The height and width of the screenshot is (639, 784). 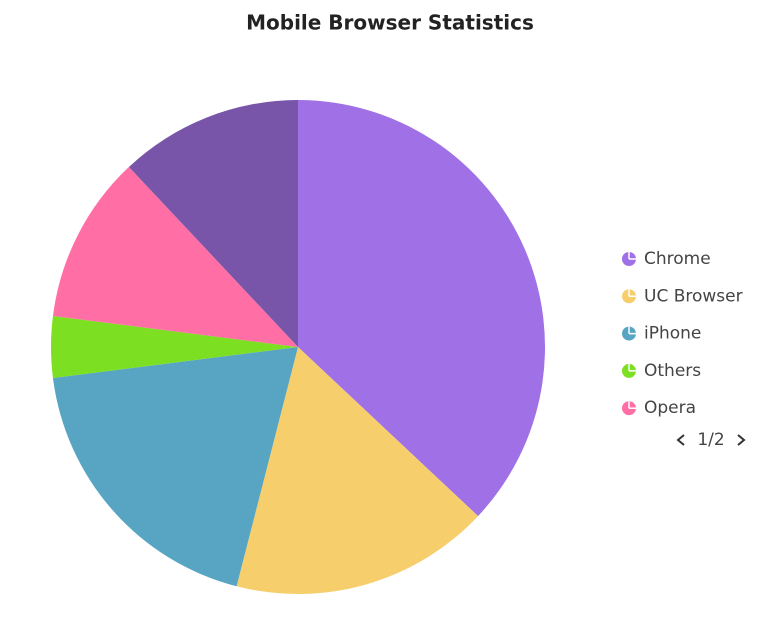 What do you see at coordinates (741, 440) in the screenshot?
I see `legend-next` at bounding box center [741, 440].